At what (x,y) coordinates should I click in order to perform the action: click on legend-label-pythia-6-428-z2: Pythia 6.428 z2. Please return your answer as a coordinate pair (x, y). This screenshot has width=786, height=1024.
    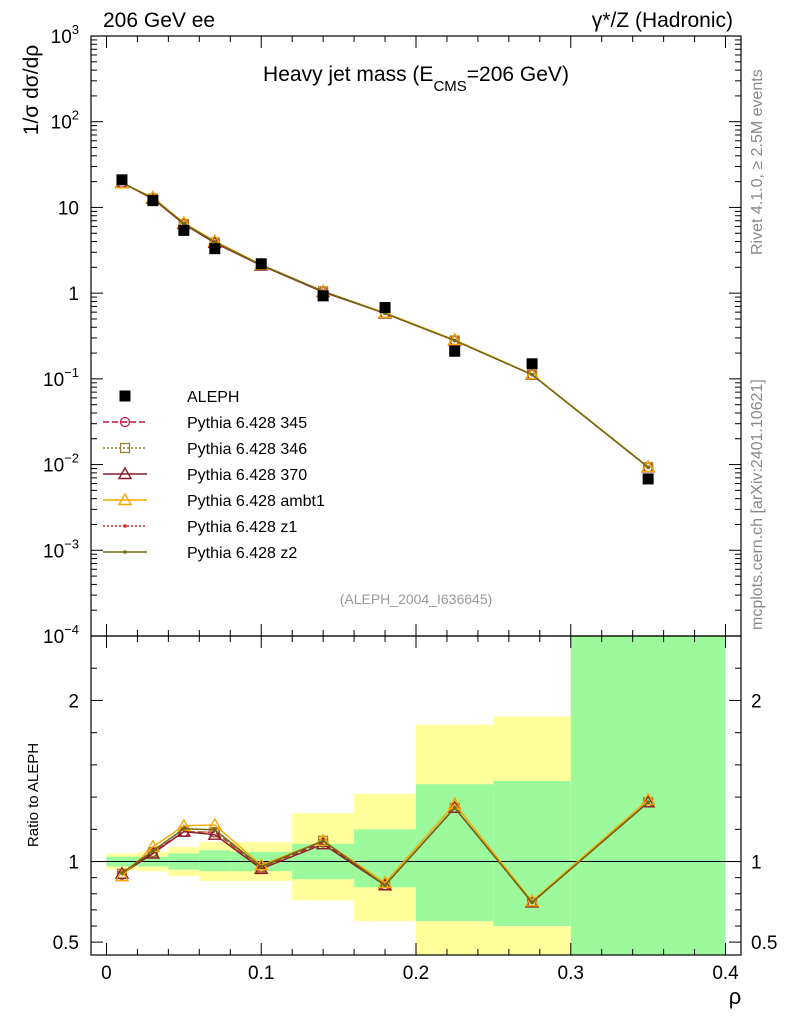
    Looking at the image, I should click on (242, 553).